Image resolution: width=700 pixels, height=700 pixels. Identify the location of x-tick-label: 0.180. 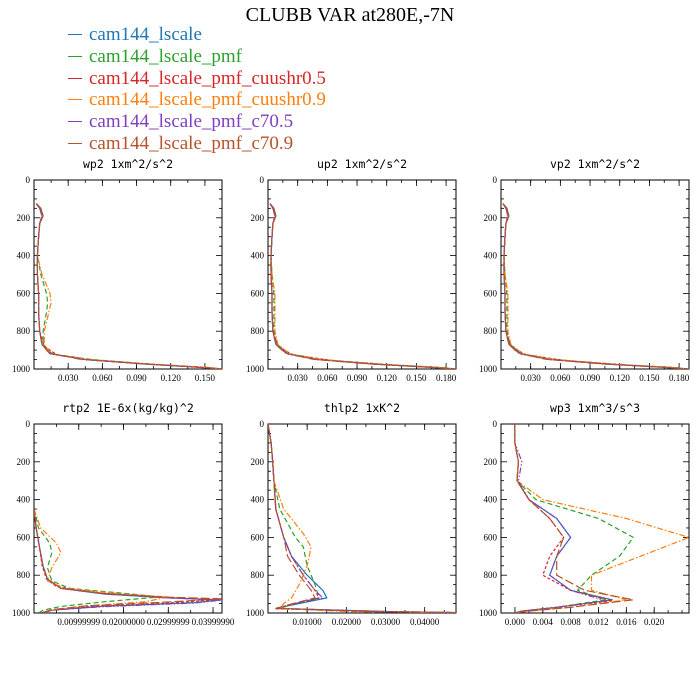
(446, 378).